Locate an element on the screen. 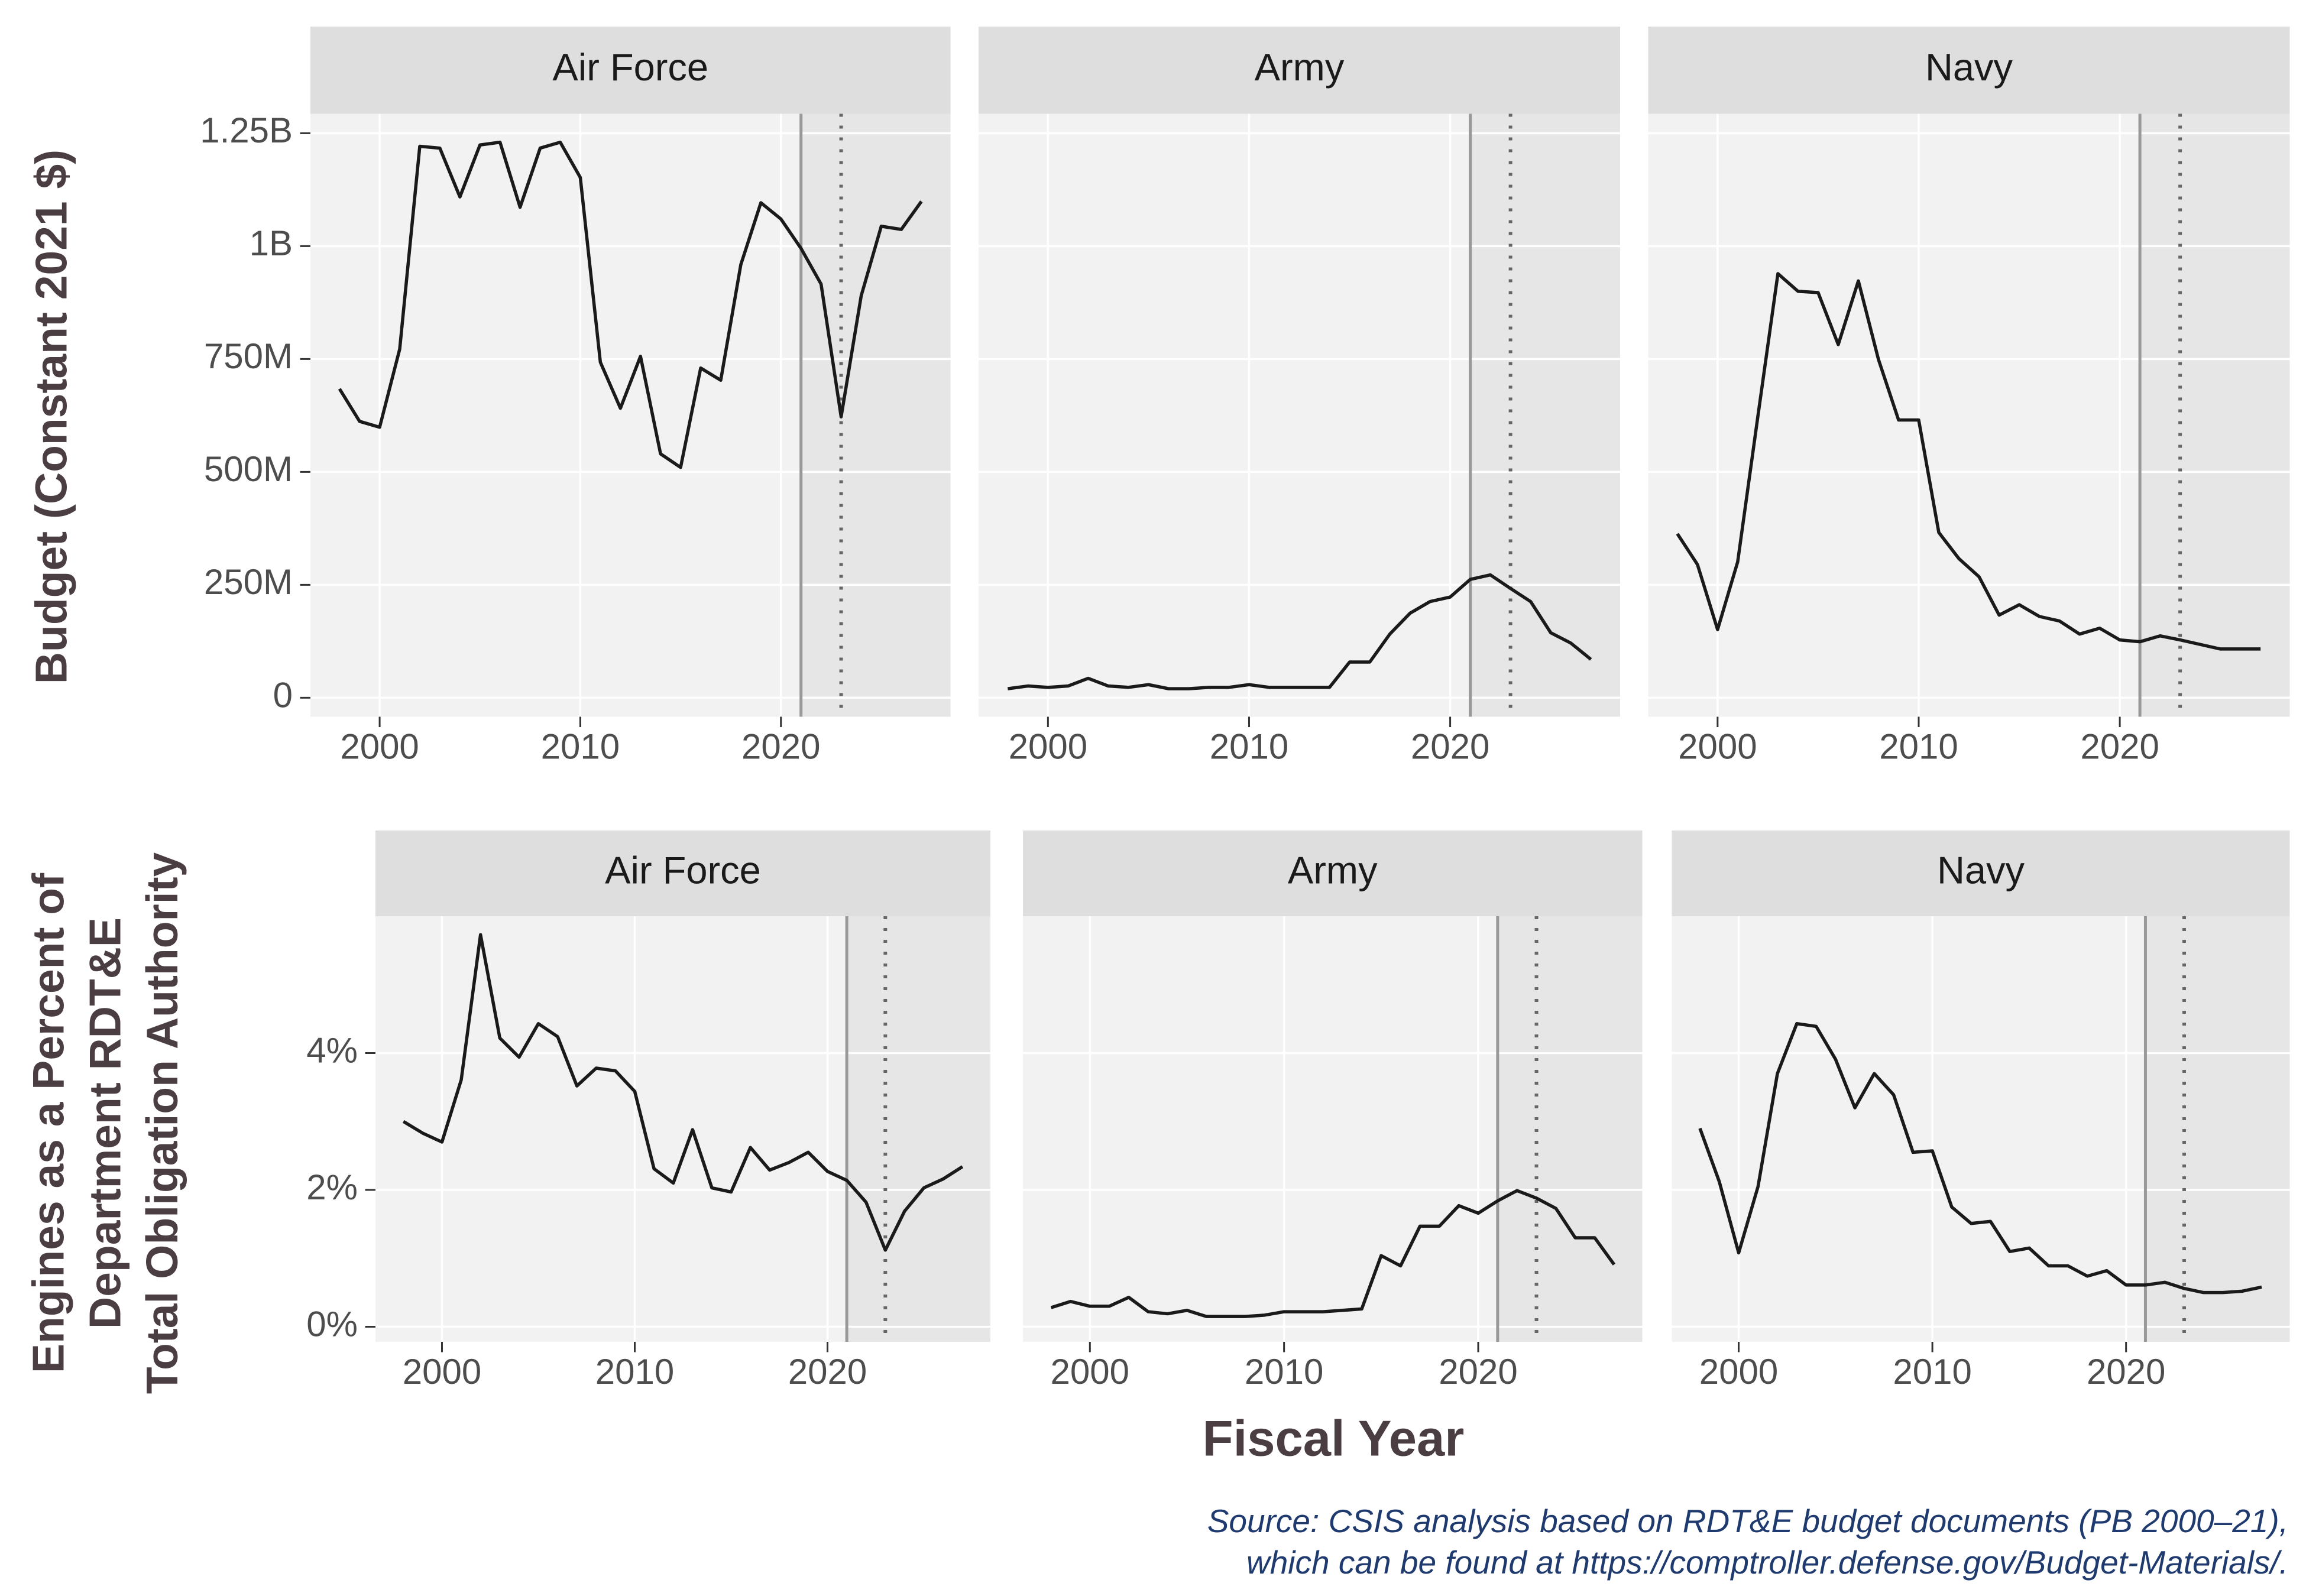 Image resolution: width=2306 pixels, height=1596 pixels. y-tick-label: 1B is located at coordinates (271, 243).